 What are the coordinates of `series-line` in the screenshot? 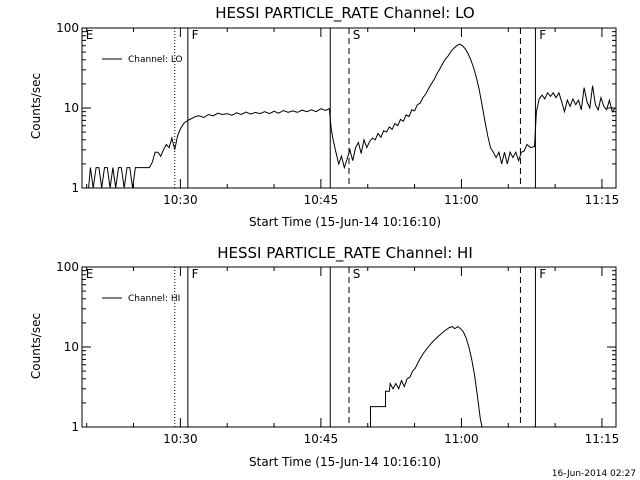 It's located at (426, 376).